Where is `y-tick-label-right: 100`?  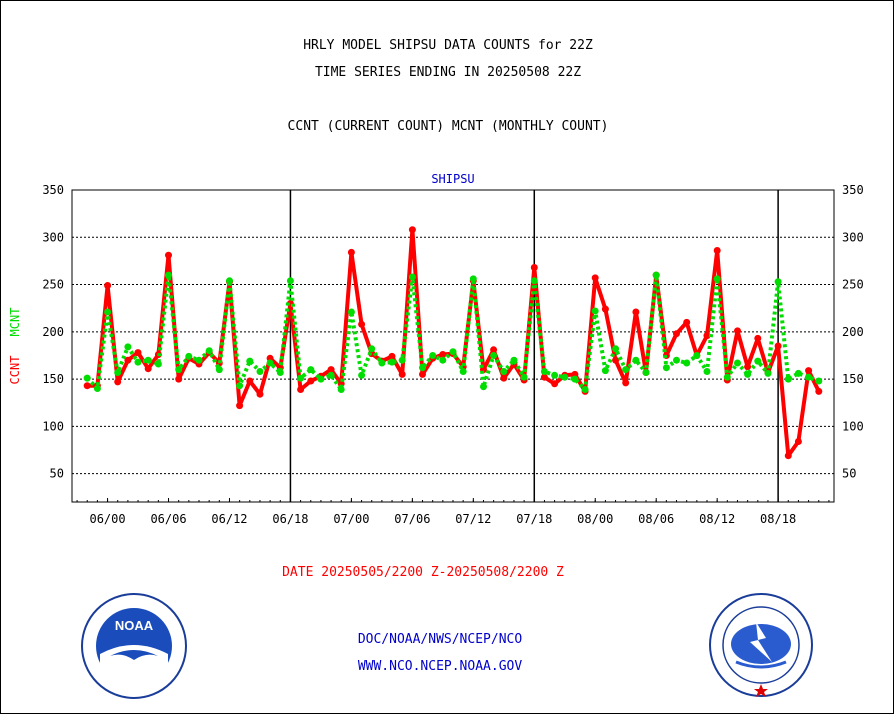 y-tick-label-right: 100 is located at coordinates (853, 426).